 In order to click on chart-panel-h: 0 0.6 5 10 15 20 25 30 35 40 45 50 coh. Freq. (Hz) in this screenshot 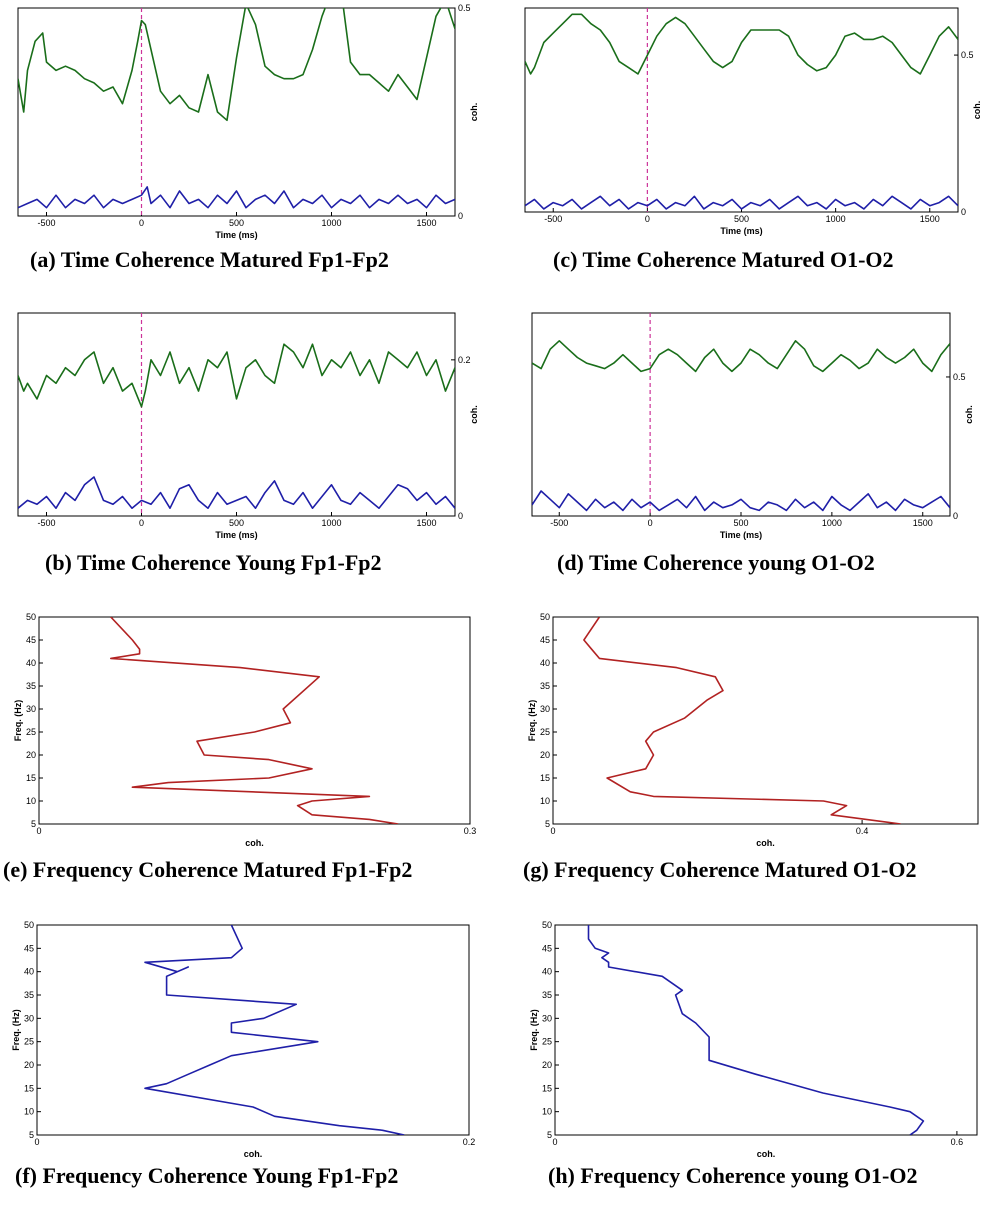, I will do `click(764, 1042)`.